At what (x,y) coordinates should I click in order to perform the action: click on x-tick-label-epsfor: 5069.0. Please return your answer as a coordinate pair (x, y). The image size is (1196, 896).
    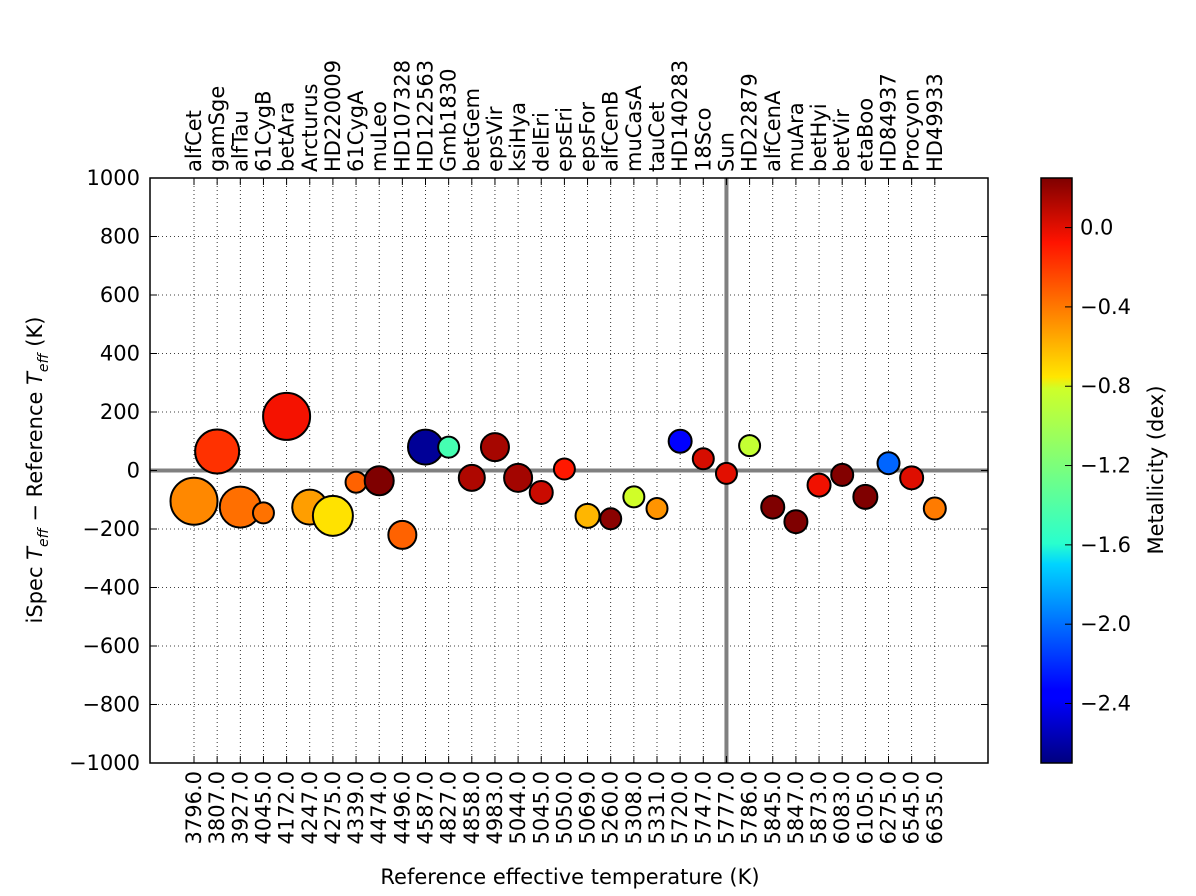
    Looking at the image, I should click on (588, 807).